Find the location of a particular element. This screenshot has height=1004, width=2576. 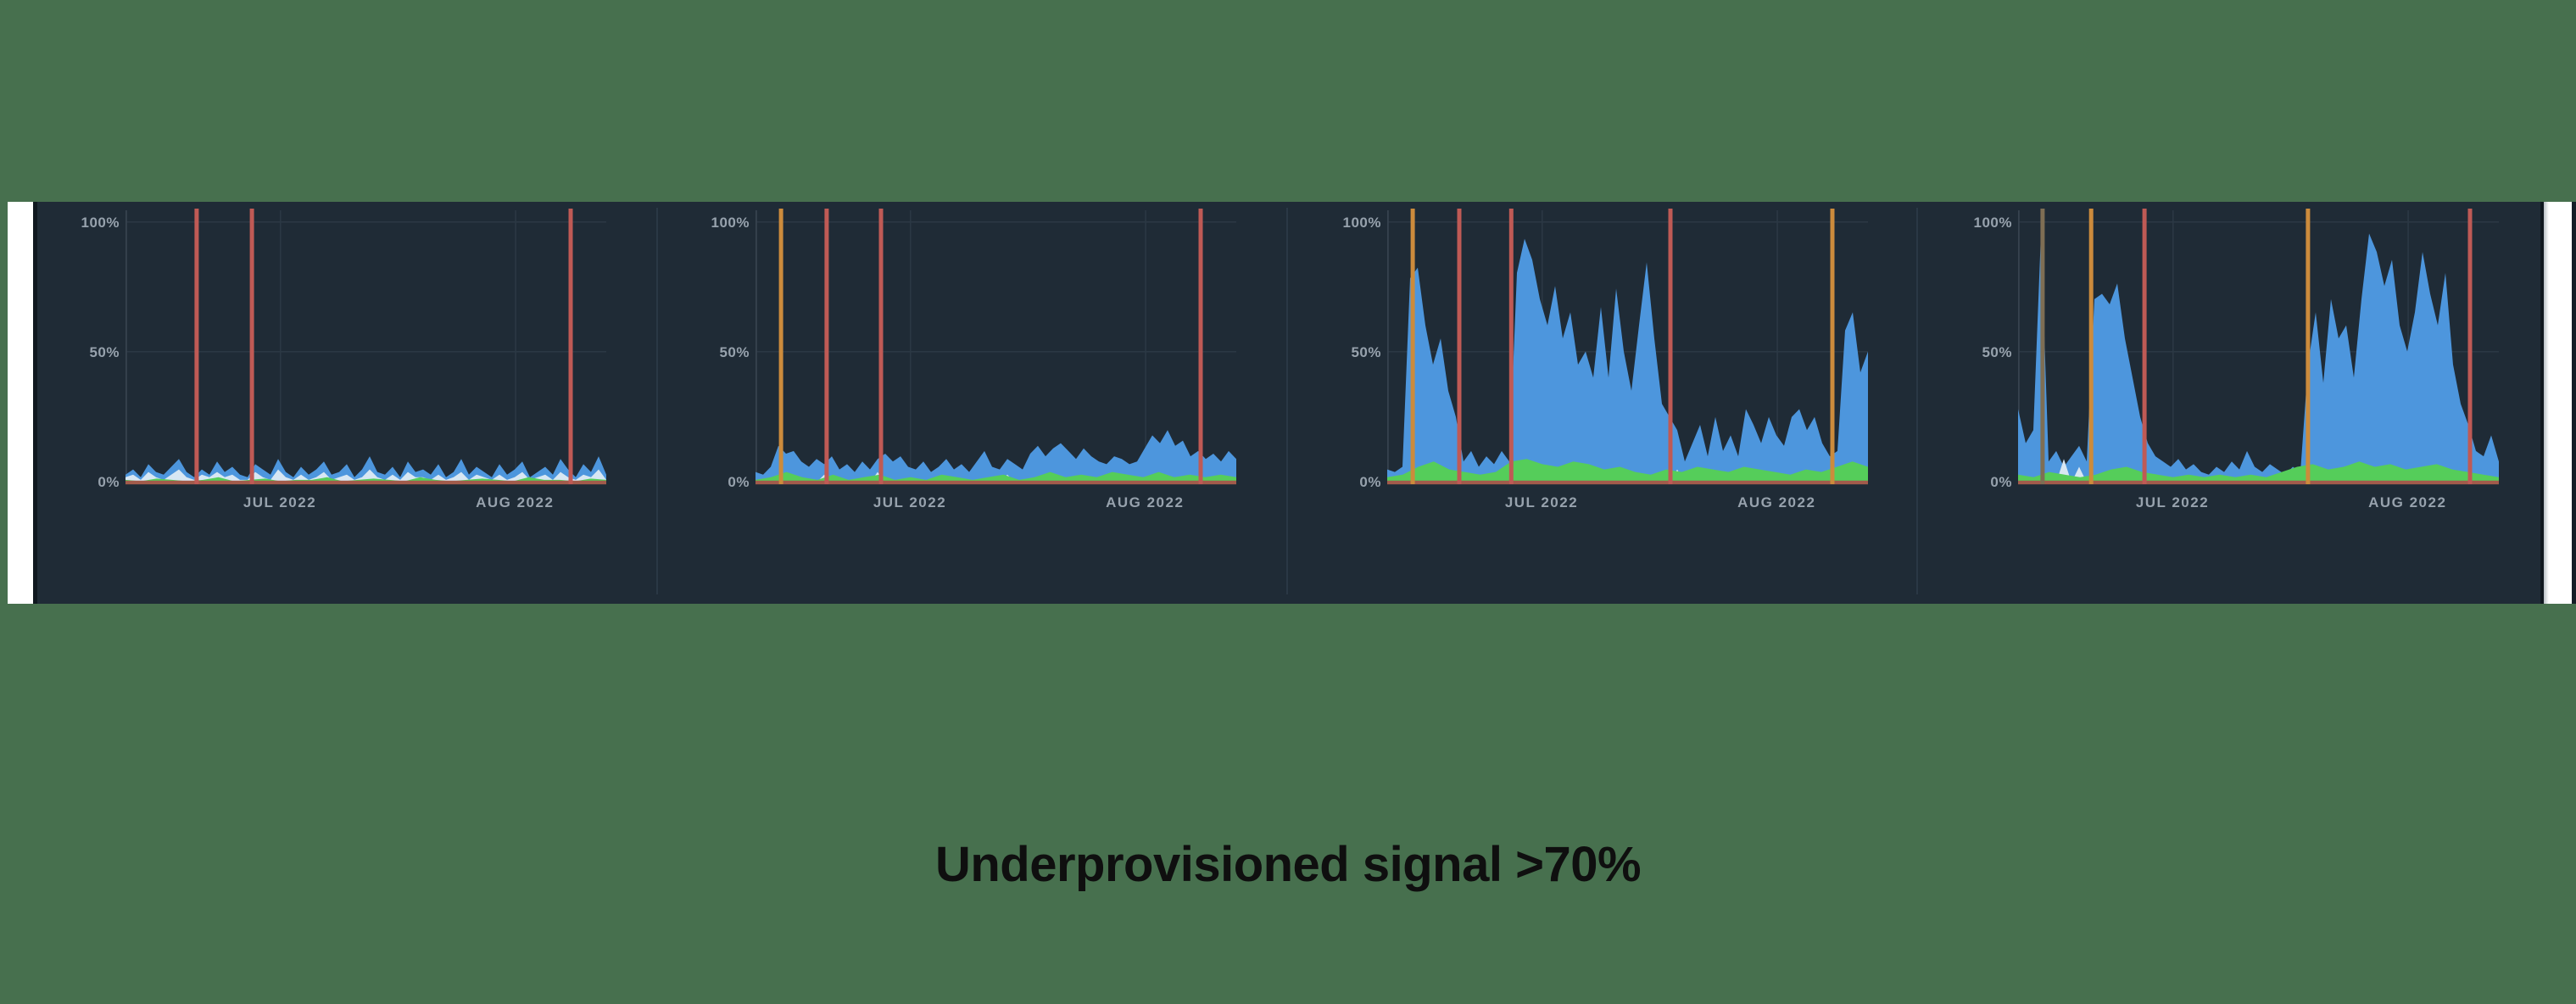

carousel-prev-peek is located at coordinates (20, 403).